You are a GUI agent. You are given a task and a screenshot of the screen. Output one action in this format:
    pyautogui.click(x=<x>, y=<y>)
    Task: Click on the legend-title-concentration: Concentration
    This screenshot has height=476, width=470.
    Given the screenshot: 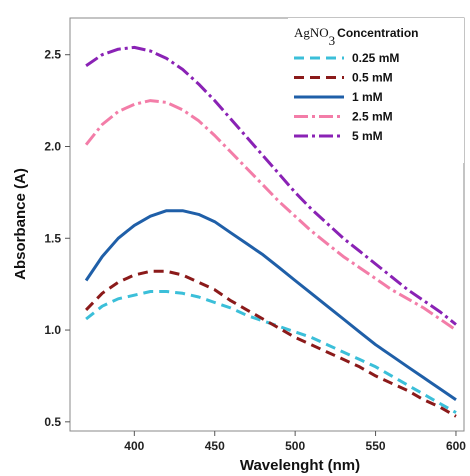 What is the action you would take?
    pyautogui.click(x=377, y=33)
    